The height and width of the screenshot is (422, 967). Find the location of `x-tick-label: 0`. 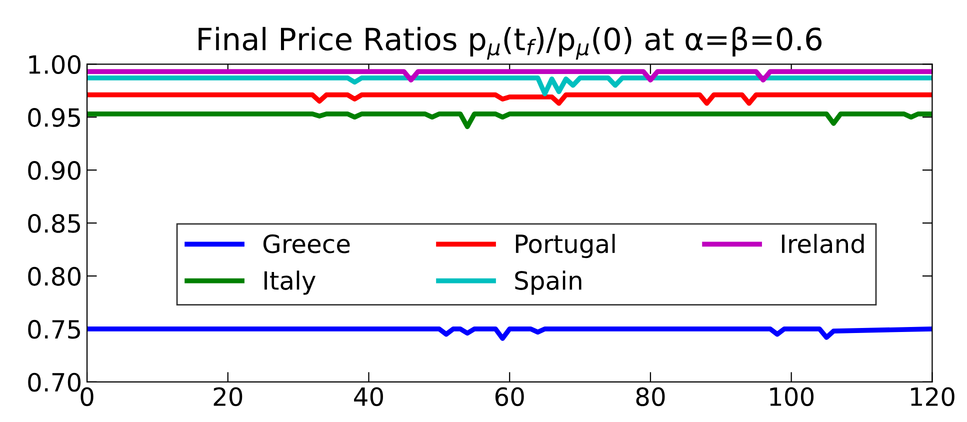

x-tick-label: 0 is located at coordinates (87, 396).